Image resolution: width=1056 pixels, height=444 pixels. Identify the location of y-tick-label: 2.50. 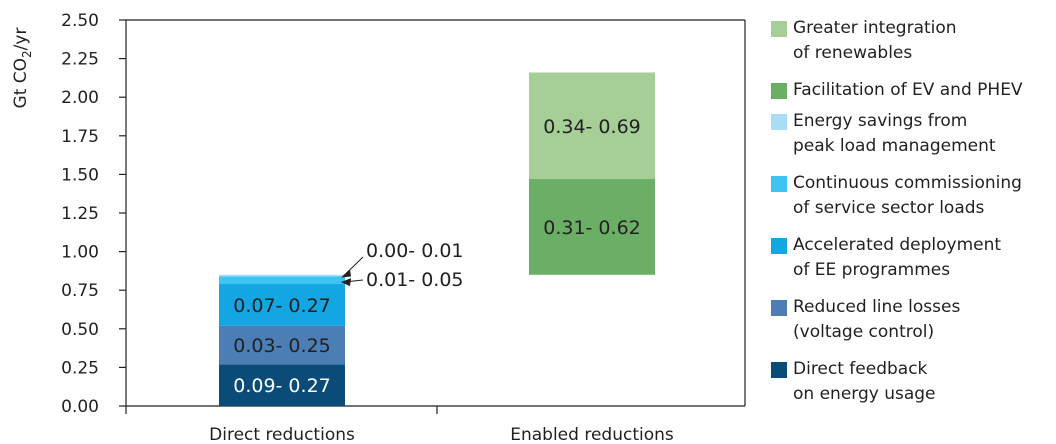
(80, 21).